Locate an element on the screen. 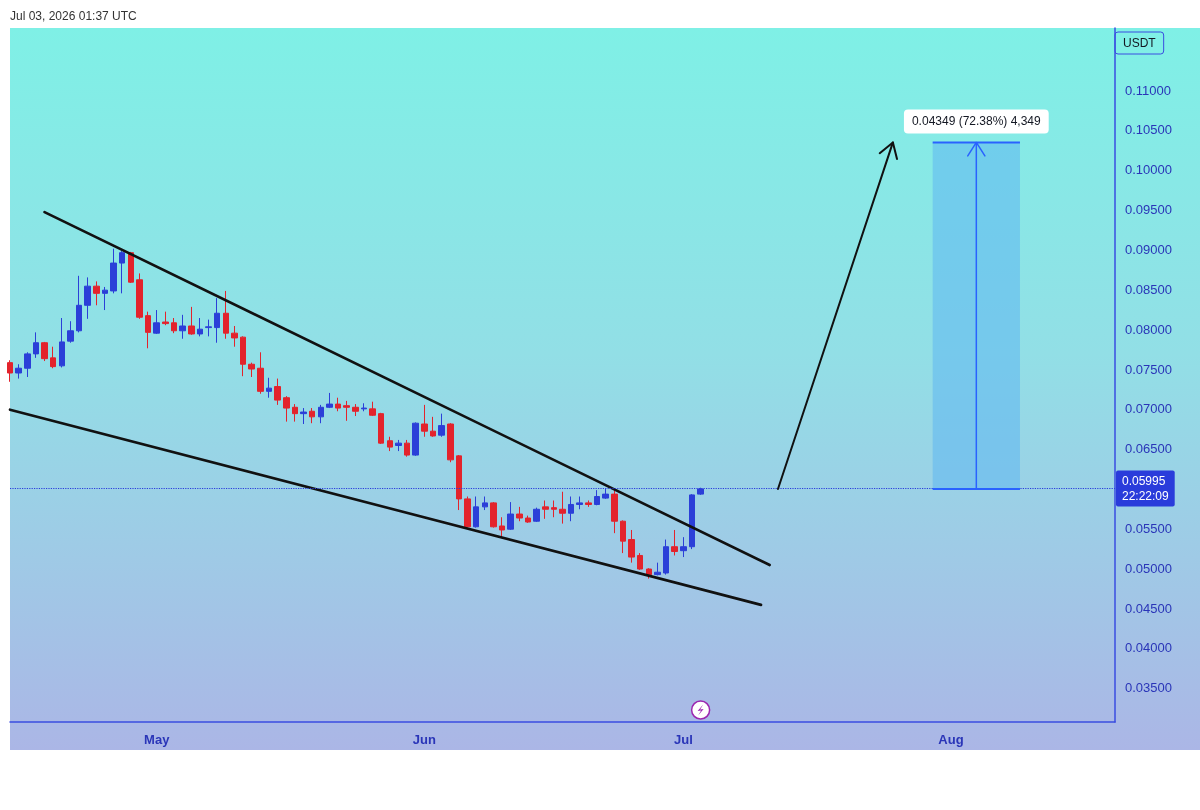  y-tick-label: 0.08000 is located at coordinates (1148, 329).